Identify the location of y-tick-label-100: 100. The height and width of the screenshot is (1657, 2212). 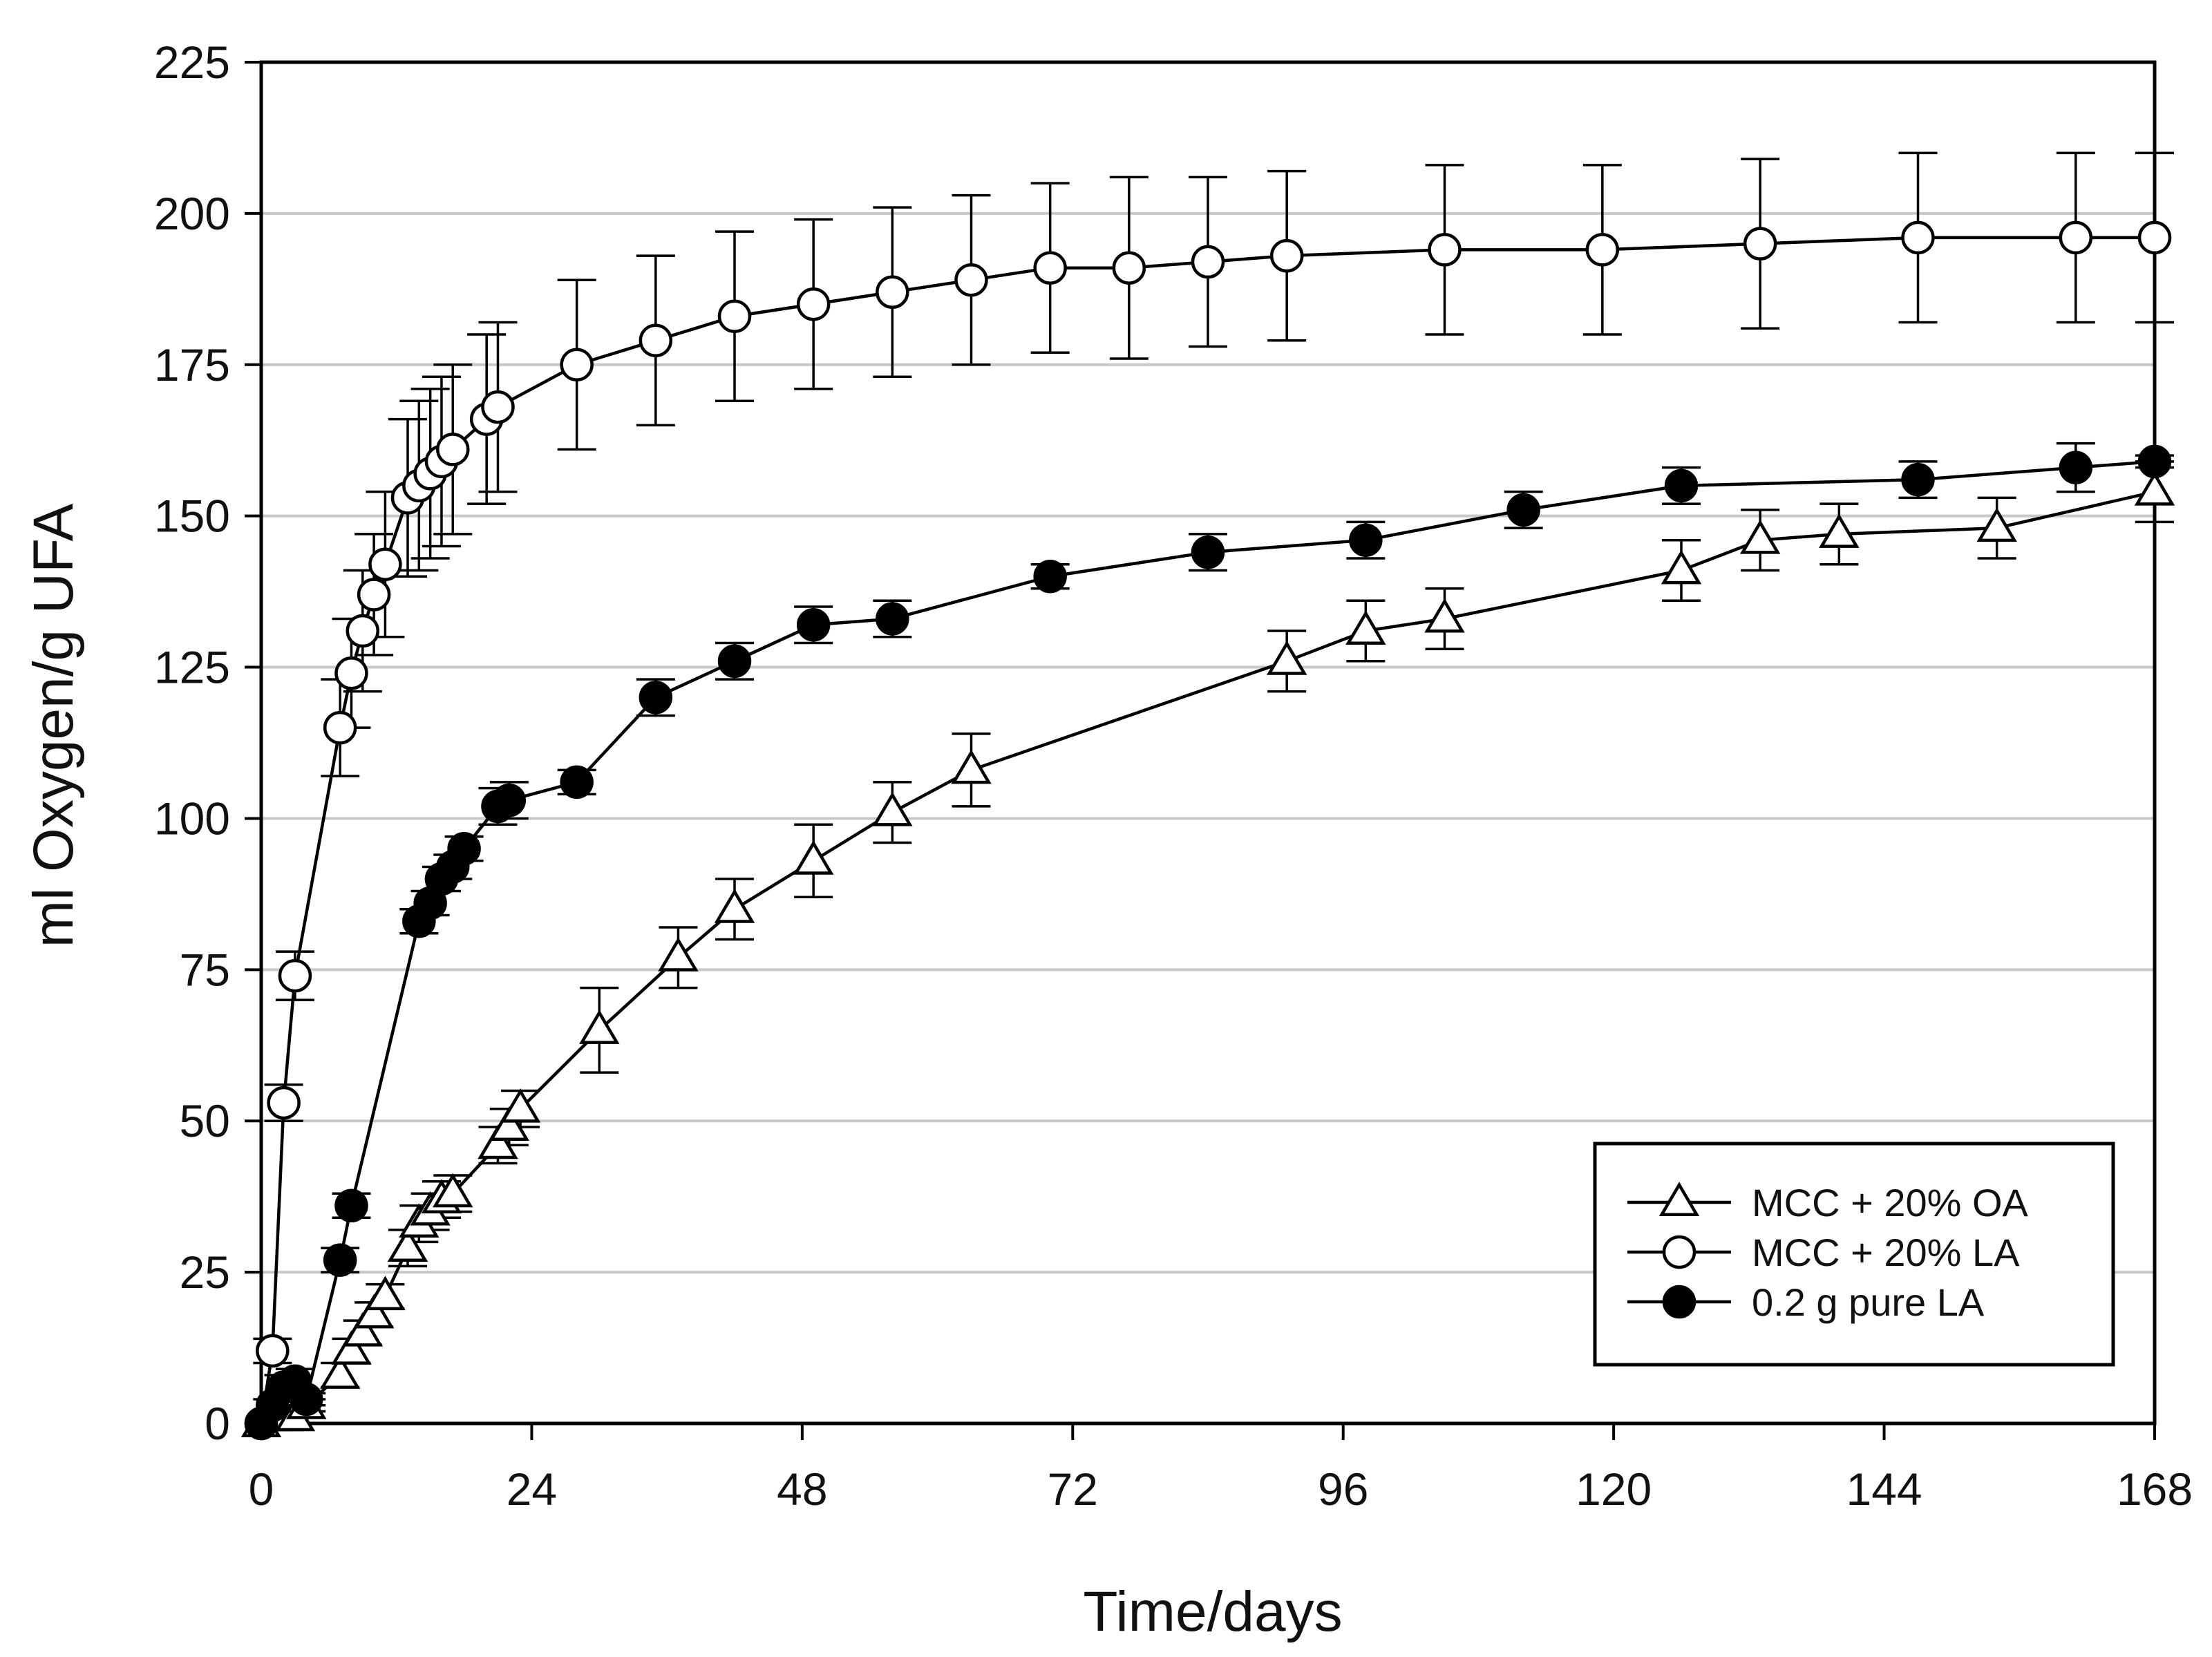
(192, 818).